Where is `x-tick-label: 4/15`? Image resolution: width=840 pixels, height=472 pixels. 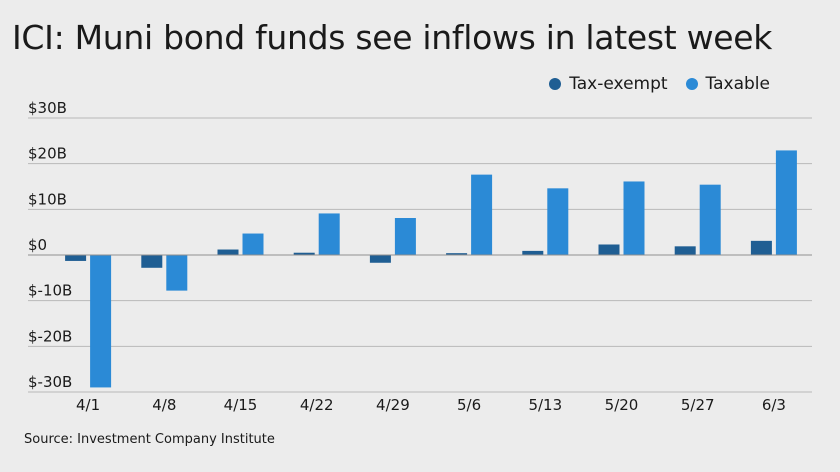
x-tick-label: 4/15 is located at coordinates (241, 405).